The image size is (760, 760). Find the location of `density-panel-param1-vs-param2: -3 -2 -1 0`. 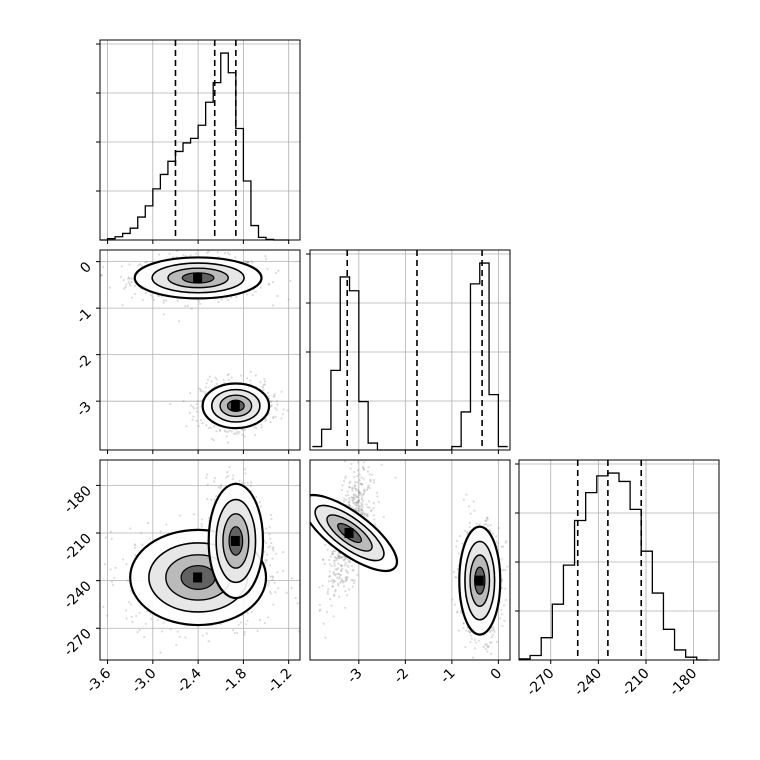

density-panel-param1-vs-param2: -3 -2 -1 0 is located at coordinates (410, 573).